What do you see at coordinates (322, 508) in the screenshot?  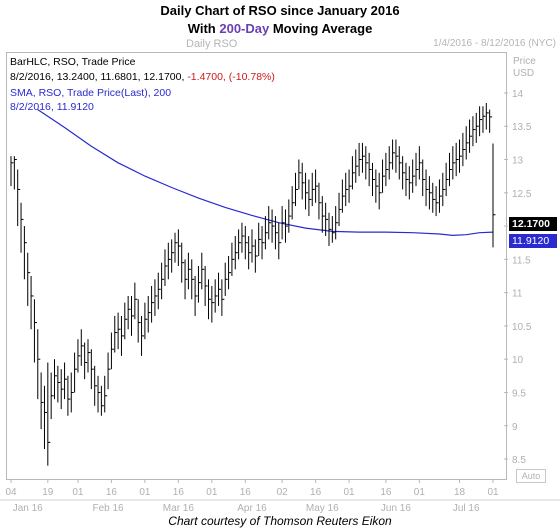 I see `x-month-label: May 16` at bounding box center [322, 508].